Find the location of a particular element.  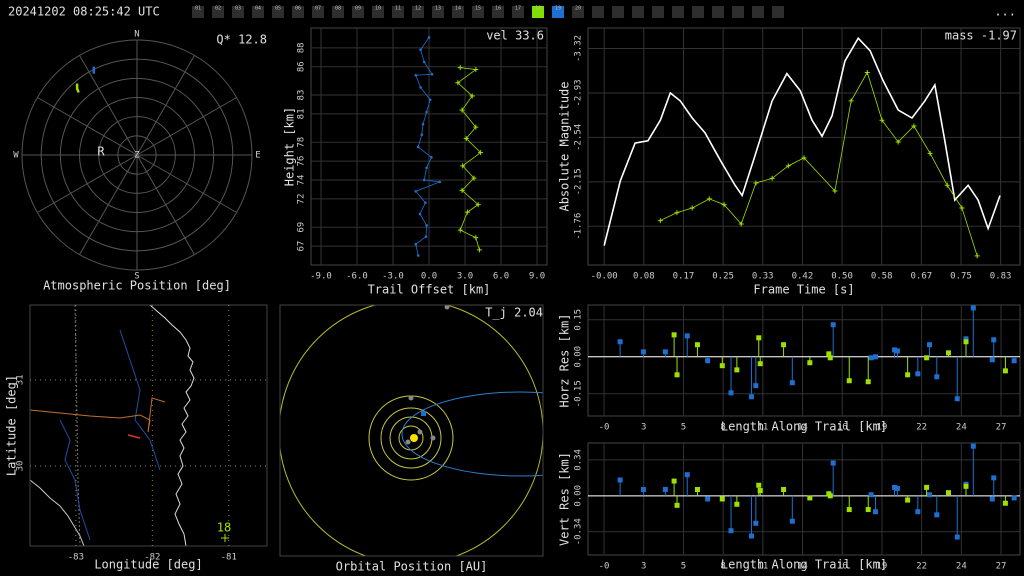

y-tick-label: 88 is located at coordinates (302, 47).